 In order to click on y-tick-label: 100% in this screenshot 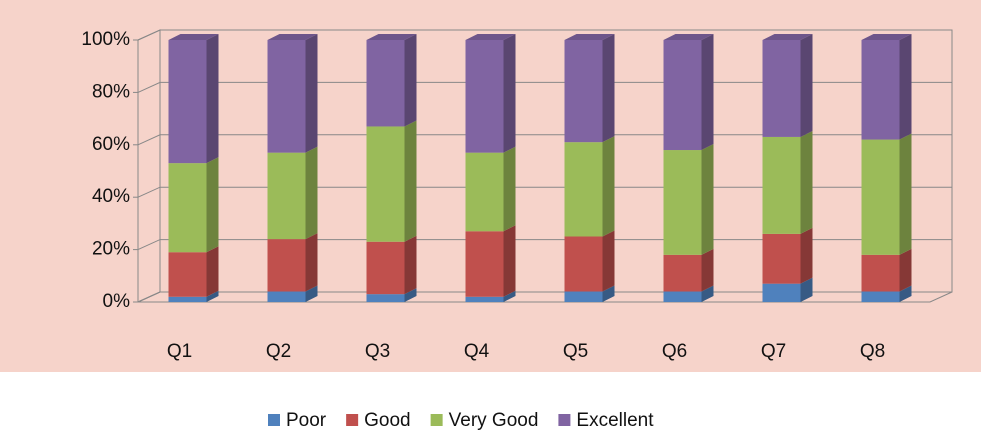, I will do `click(105, 39)`.